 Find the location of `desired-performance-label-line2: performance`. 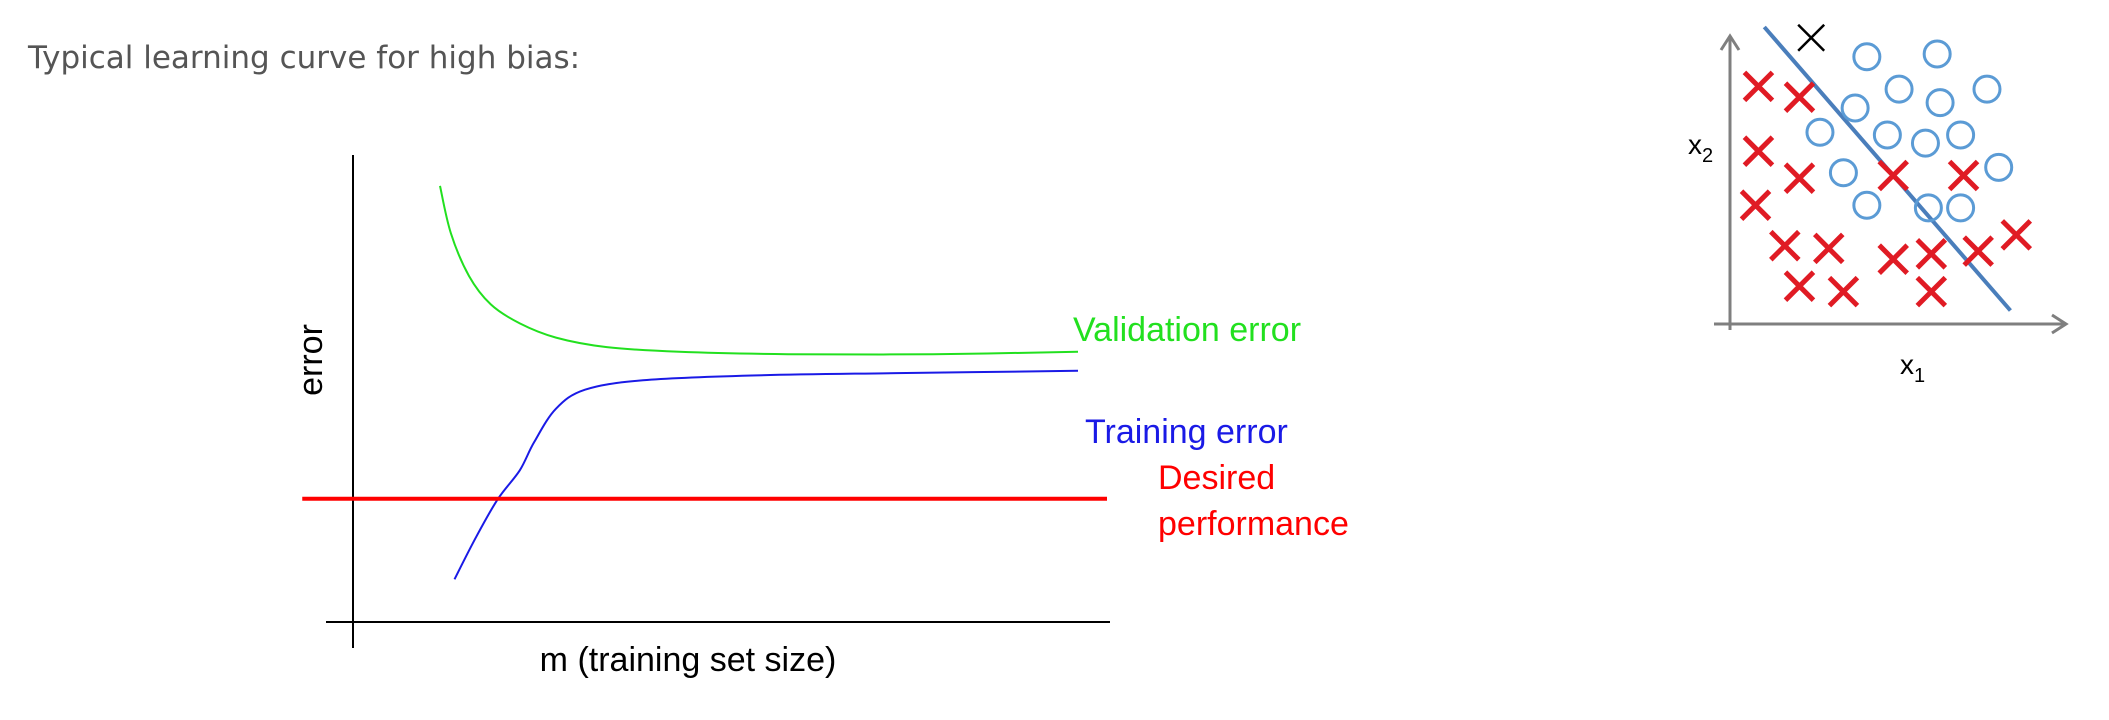

desired-performance-label-line2: performance is located at coordinates (1253, 524).